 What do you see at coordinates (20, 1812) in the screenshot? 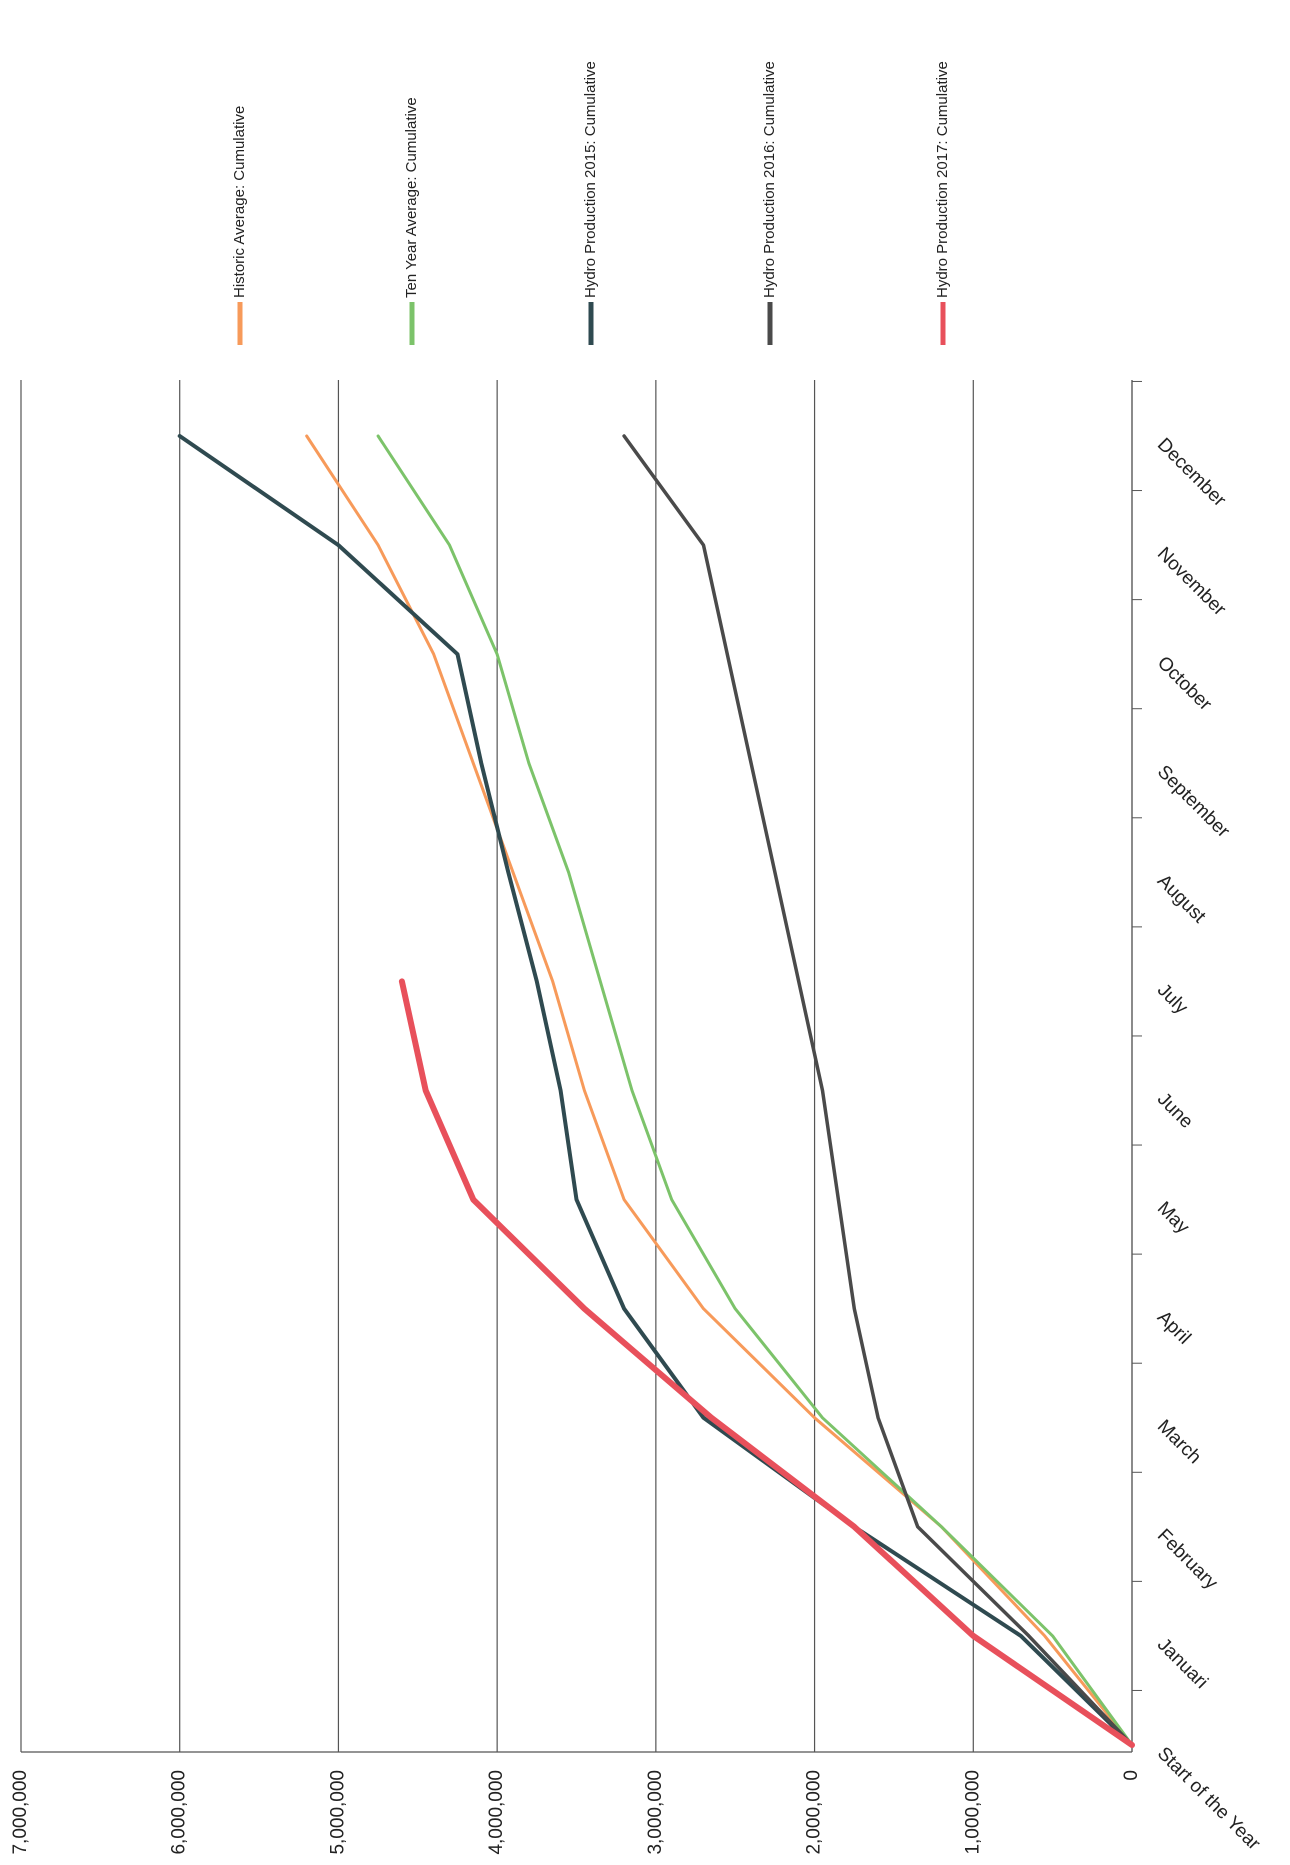
I see `y-tick-label: 7,000,000` at bounding box center [20, 1812].